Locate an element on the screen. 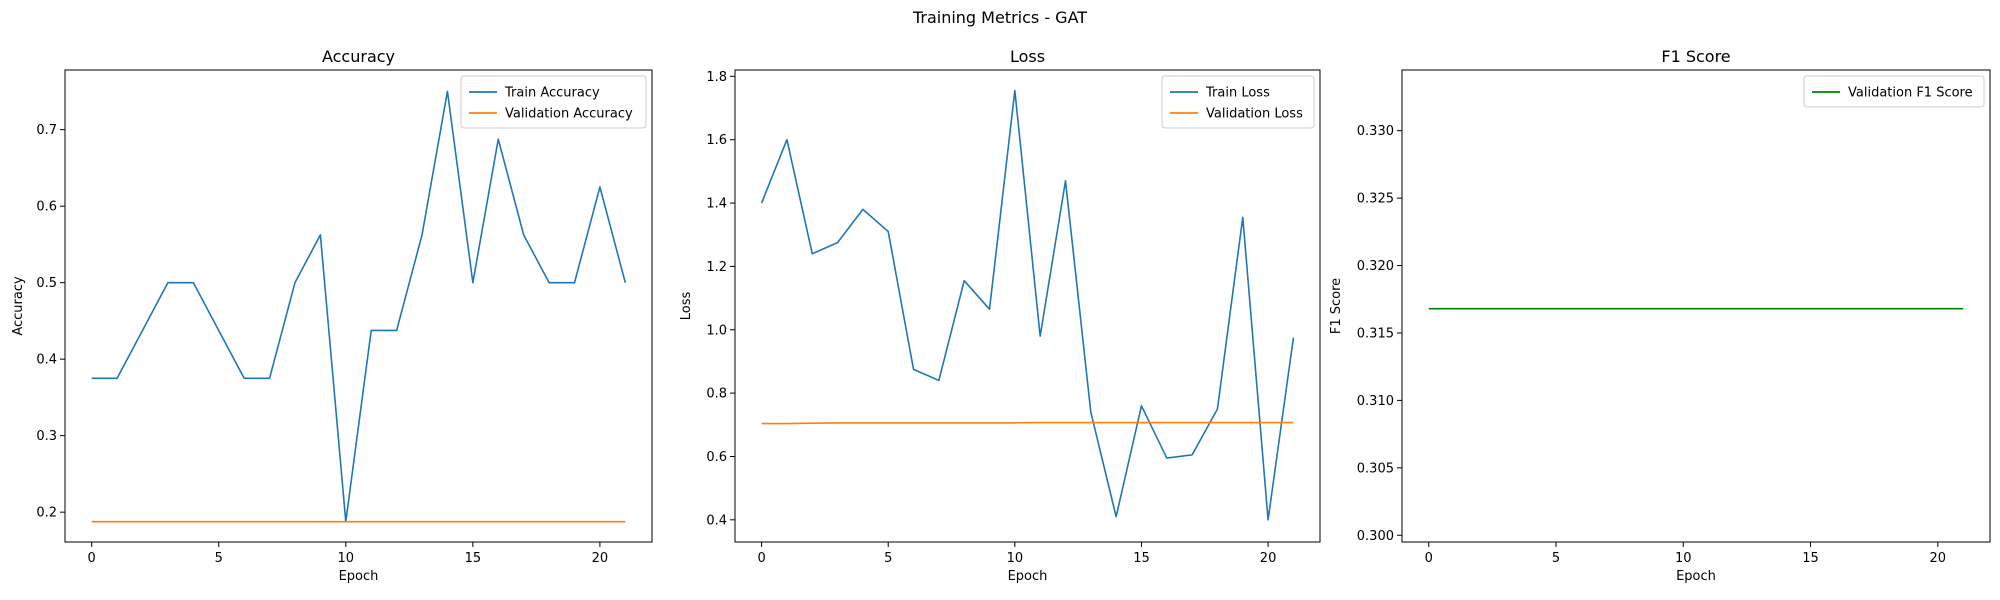 The height and width of the screenshot is (600, 2000). y-tick-label: 0.7 is located at coordinates (46, 130).